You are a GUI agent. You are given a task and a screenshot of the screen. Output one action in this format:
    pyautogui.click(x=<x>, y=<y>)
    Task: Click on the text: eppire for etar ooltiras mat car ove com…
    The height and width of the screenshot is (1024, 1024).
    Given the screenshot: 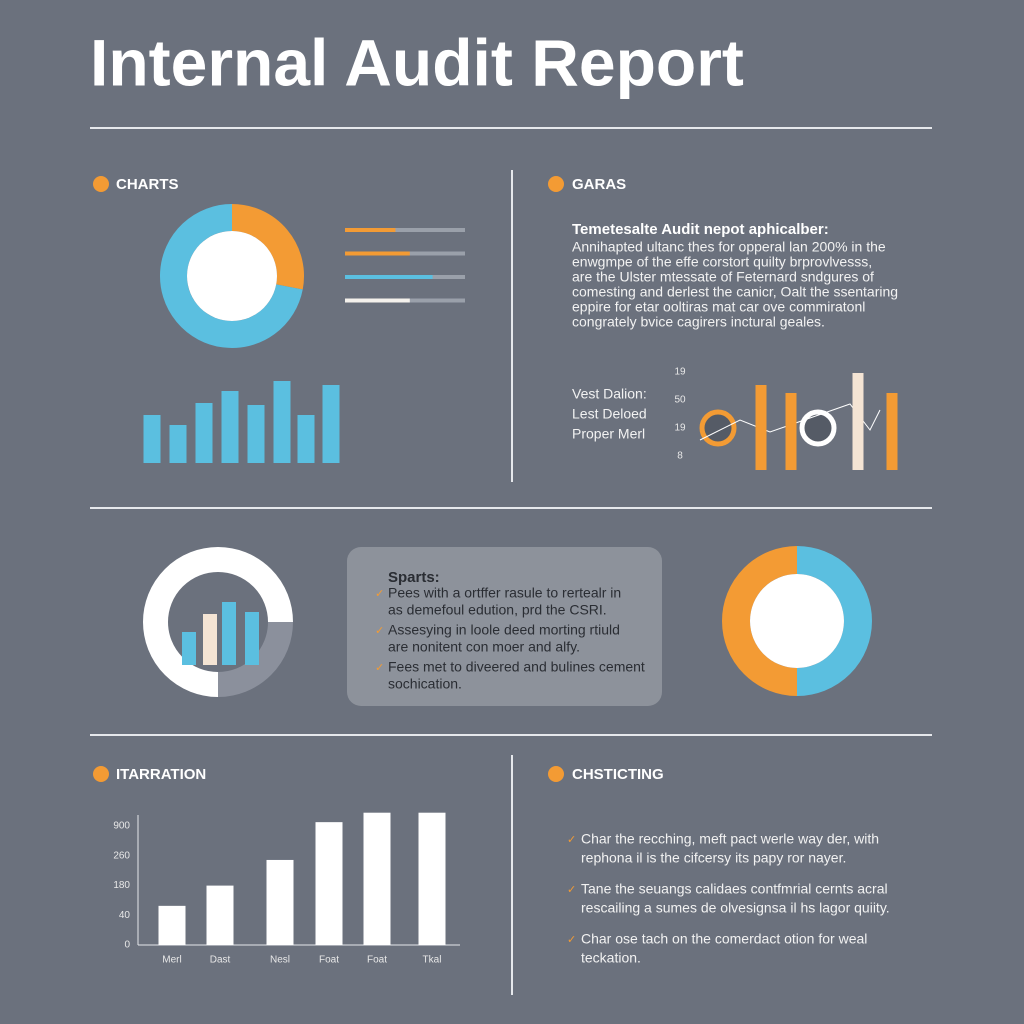 What is the action you would take?
    pyautogui.click(x=718, y=307)
    